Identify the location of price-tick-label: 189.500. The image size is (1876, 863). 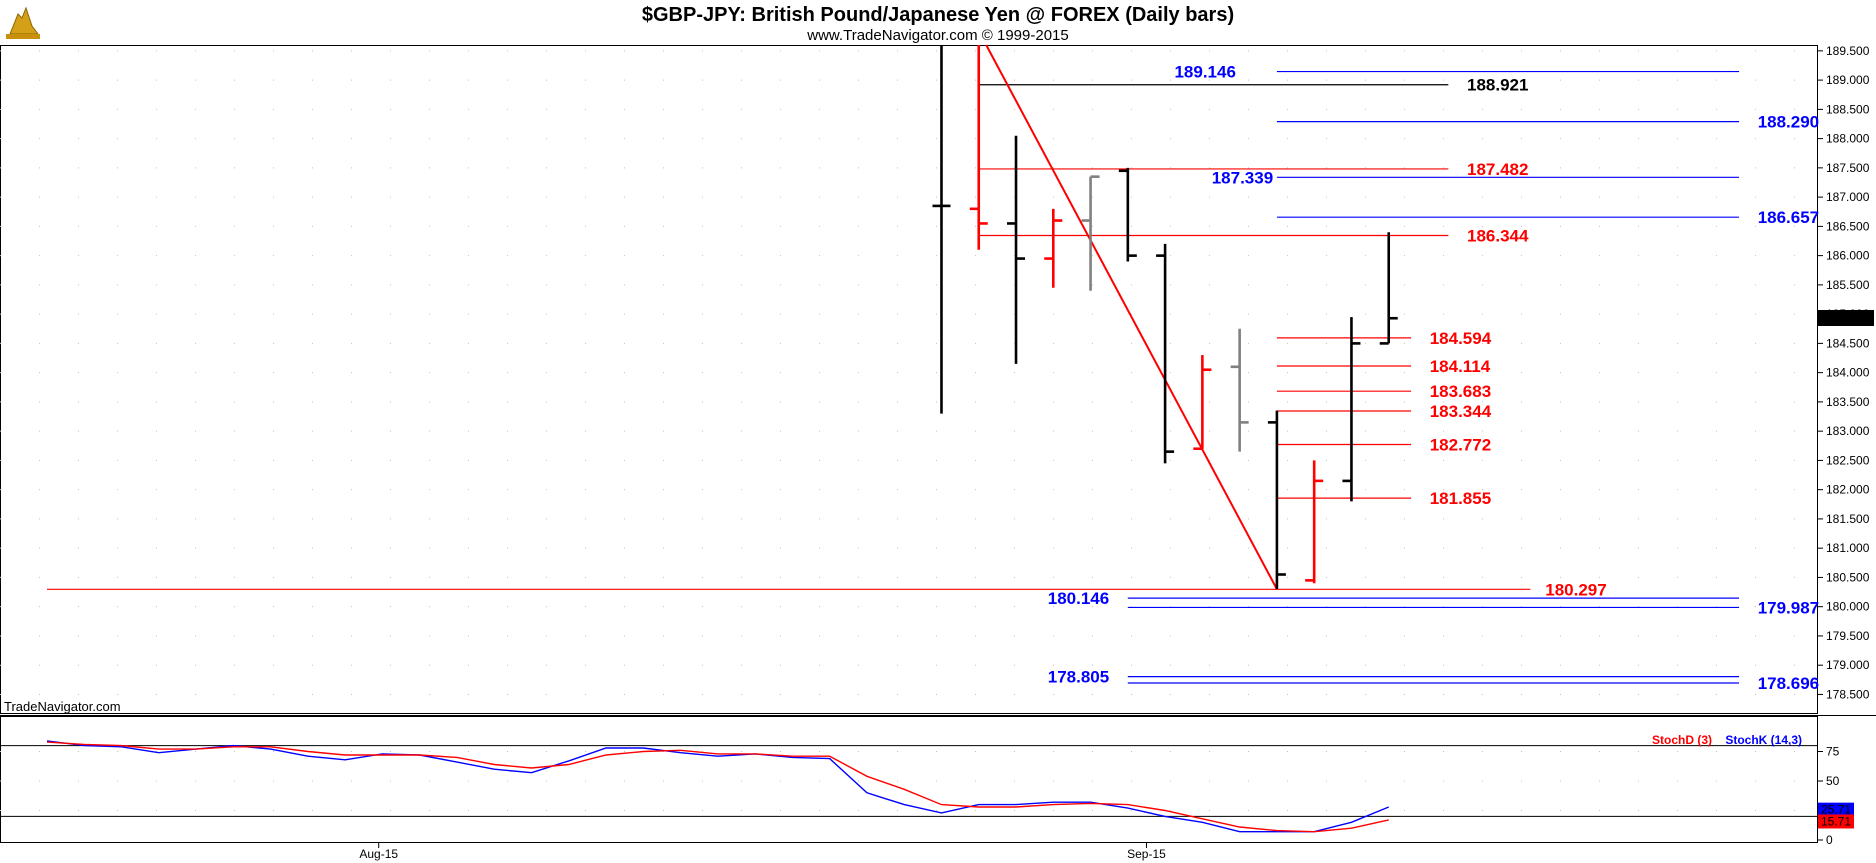
(1848, 51).